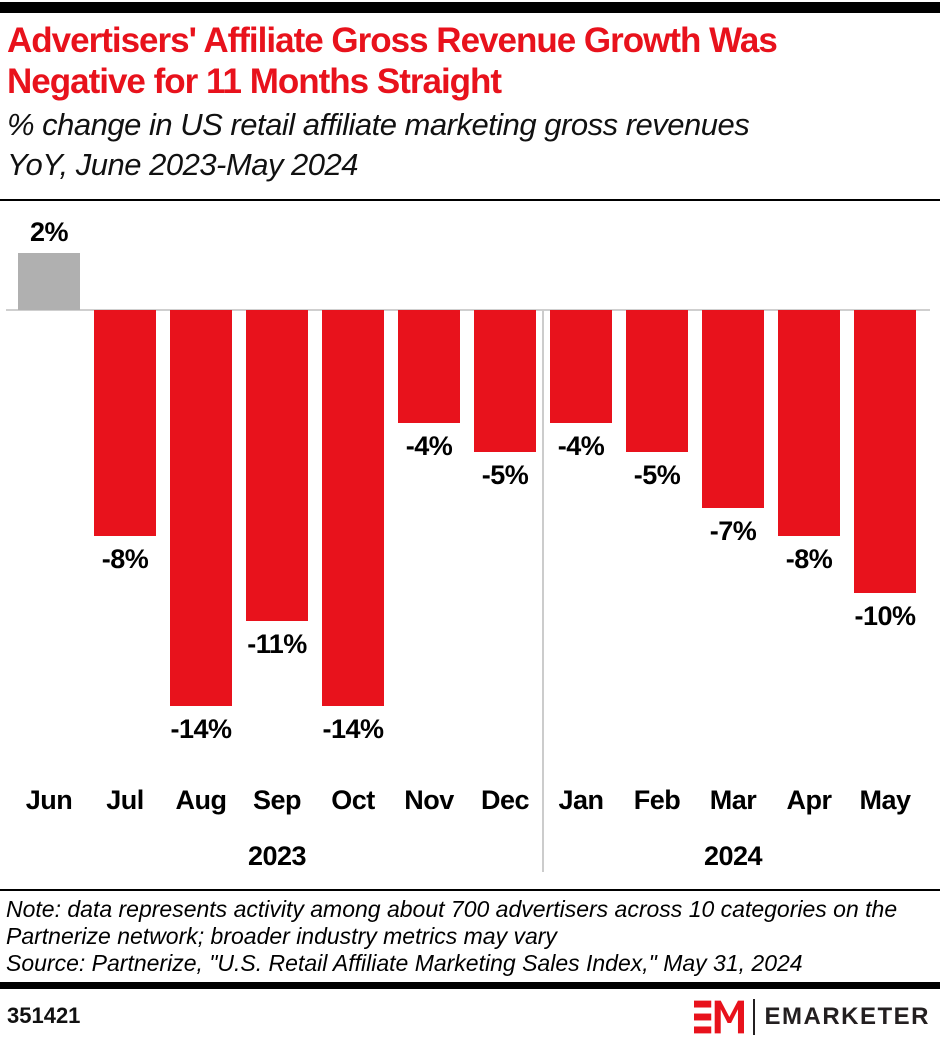 This screenshot has width=940, height=1040. I want to click on value-label-aug: -14%, so click(201, 729).